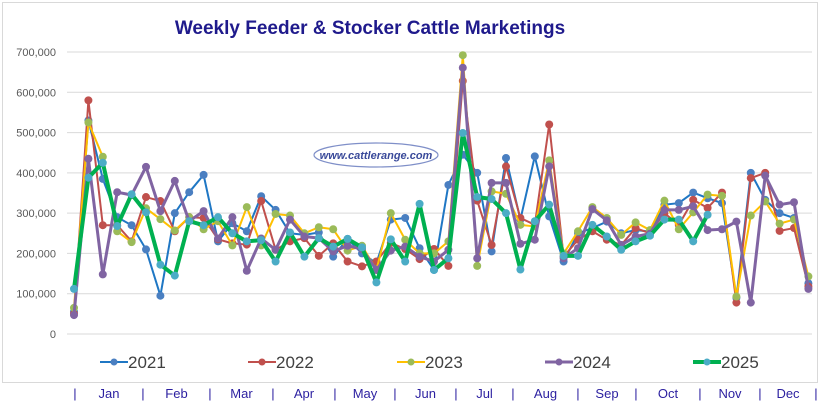 The width and height of the screenshot is (822, 405). I want to click on y-tick-label: 300,000, so click(36, 214).